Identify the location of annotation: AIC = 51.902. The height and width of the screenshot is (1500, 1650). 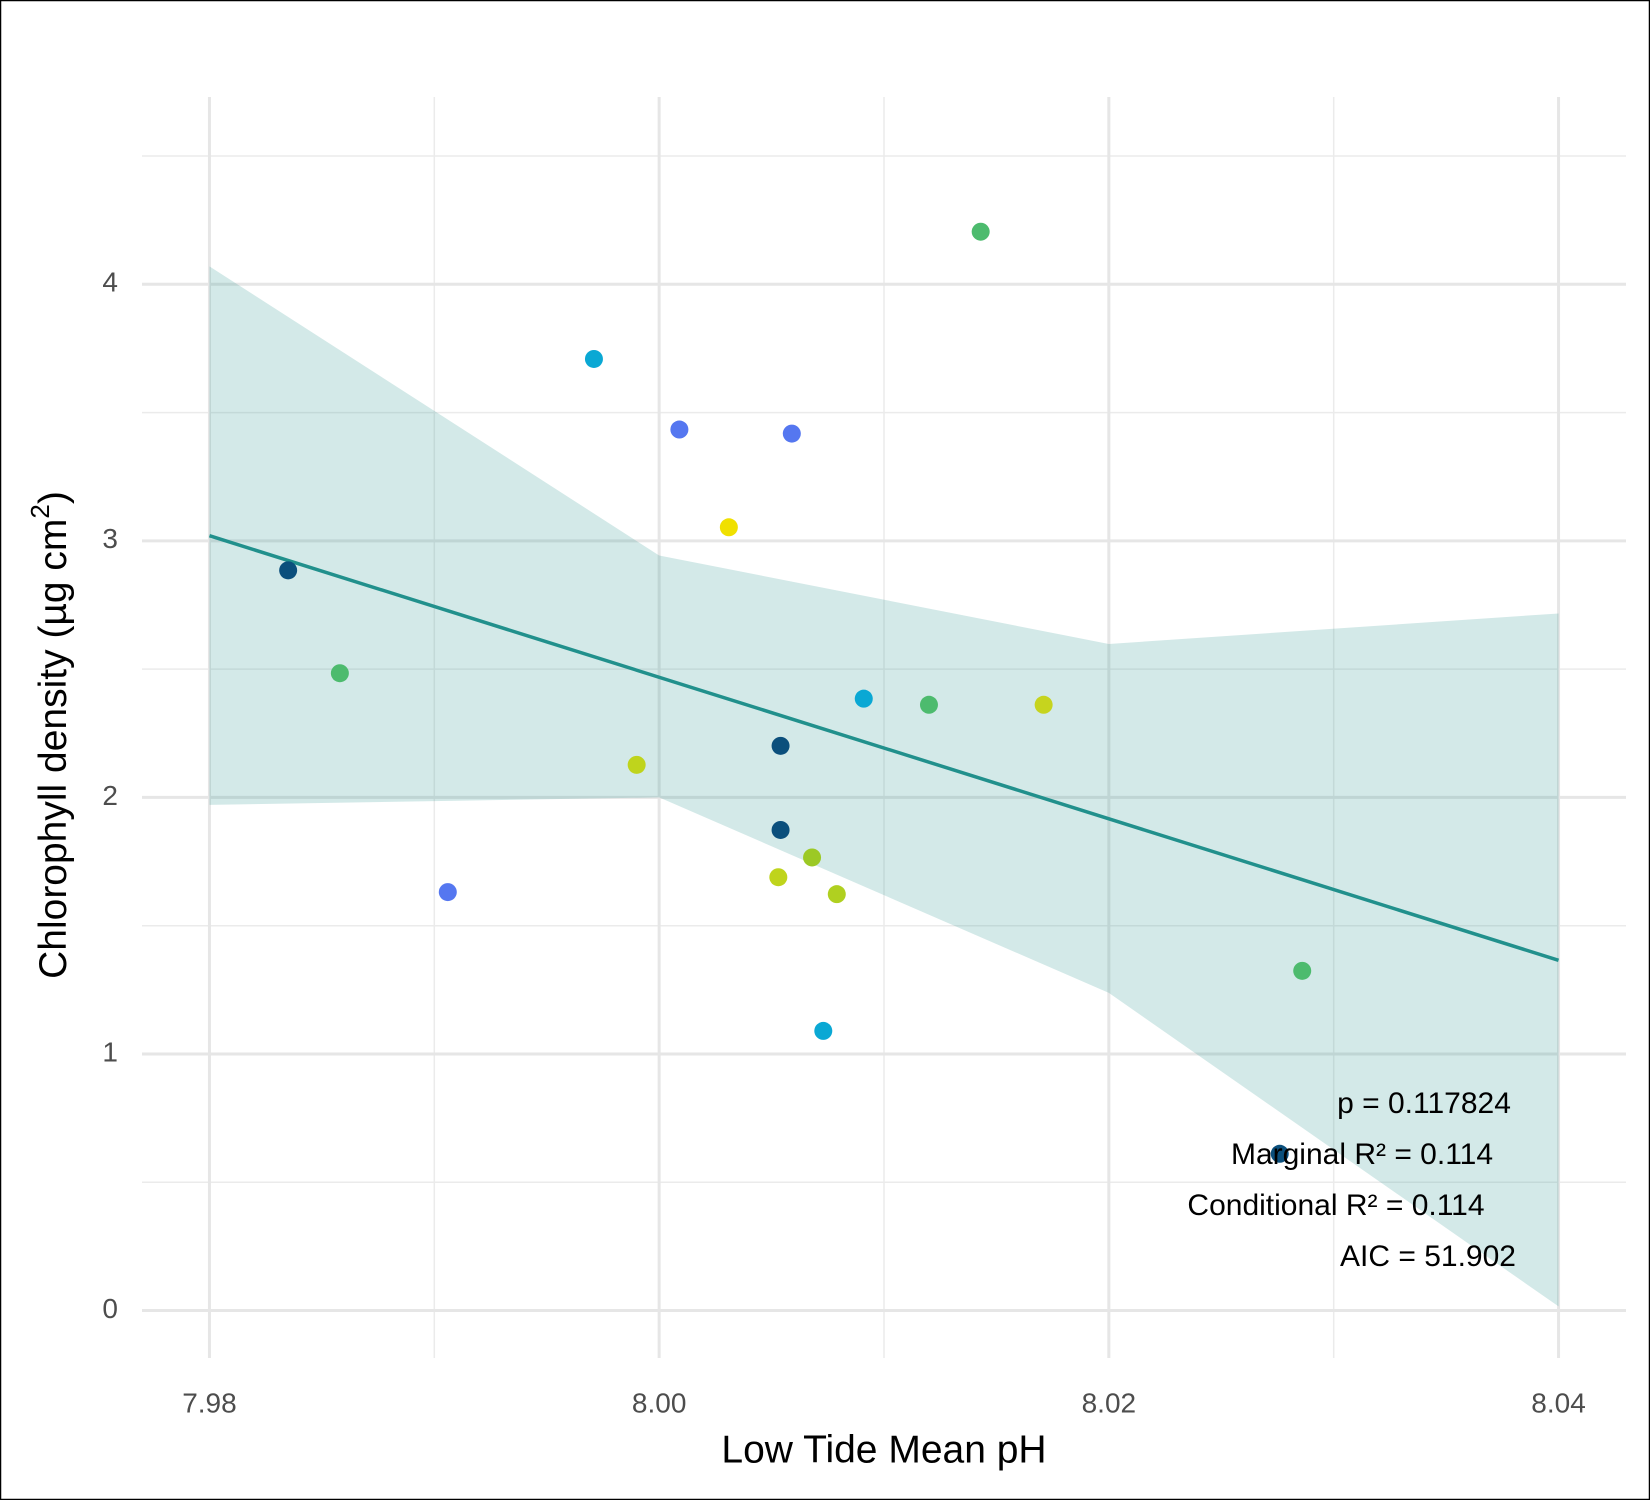
(1428, 1256).